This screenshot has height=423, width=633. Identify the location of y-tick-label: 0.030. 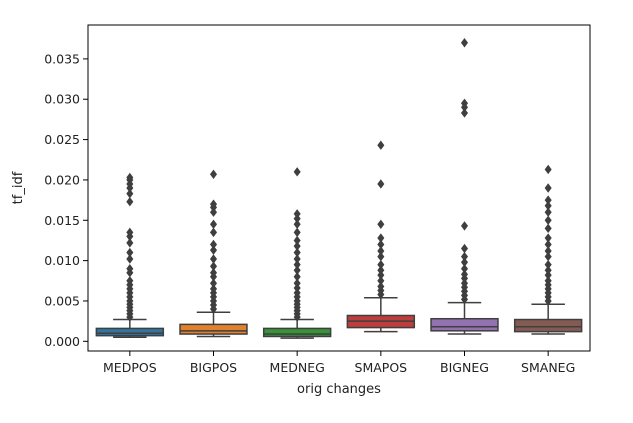
(62, 99).